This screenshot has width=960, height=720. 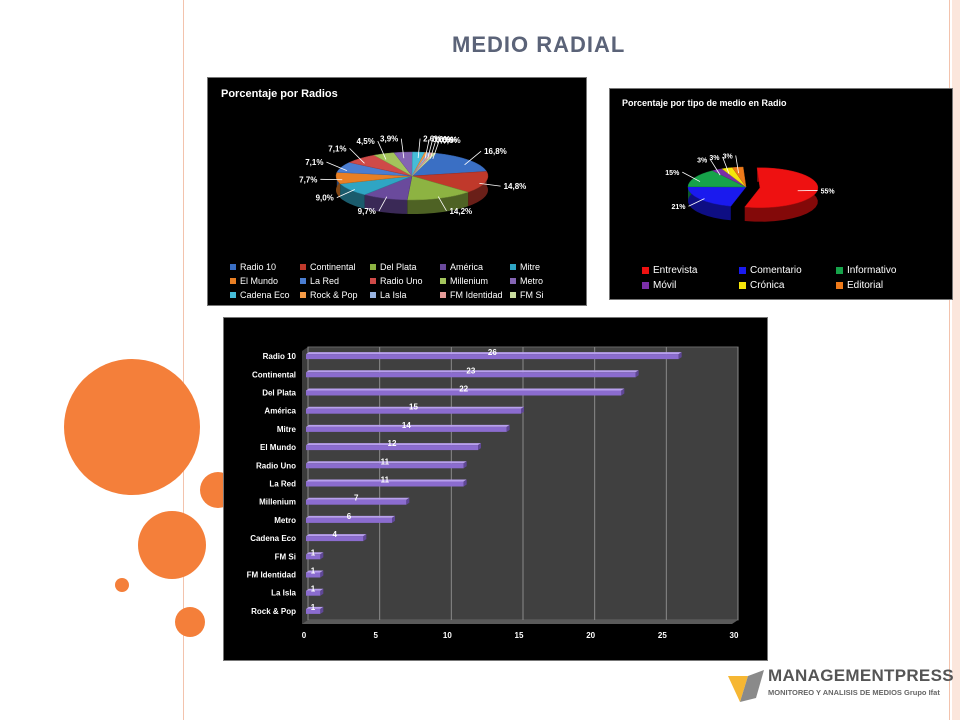 What do you see at coordinates (463, 389) in the screenshot?
I see `data-label: 22` at bounding box center [463, 389].